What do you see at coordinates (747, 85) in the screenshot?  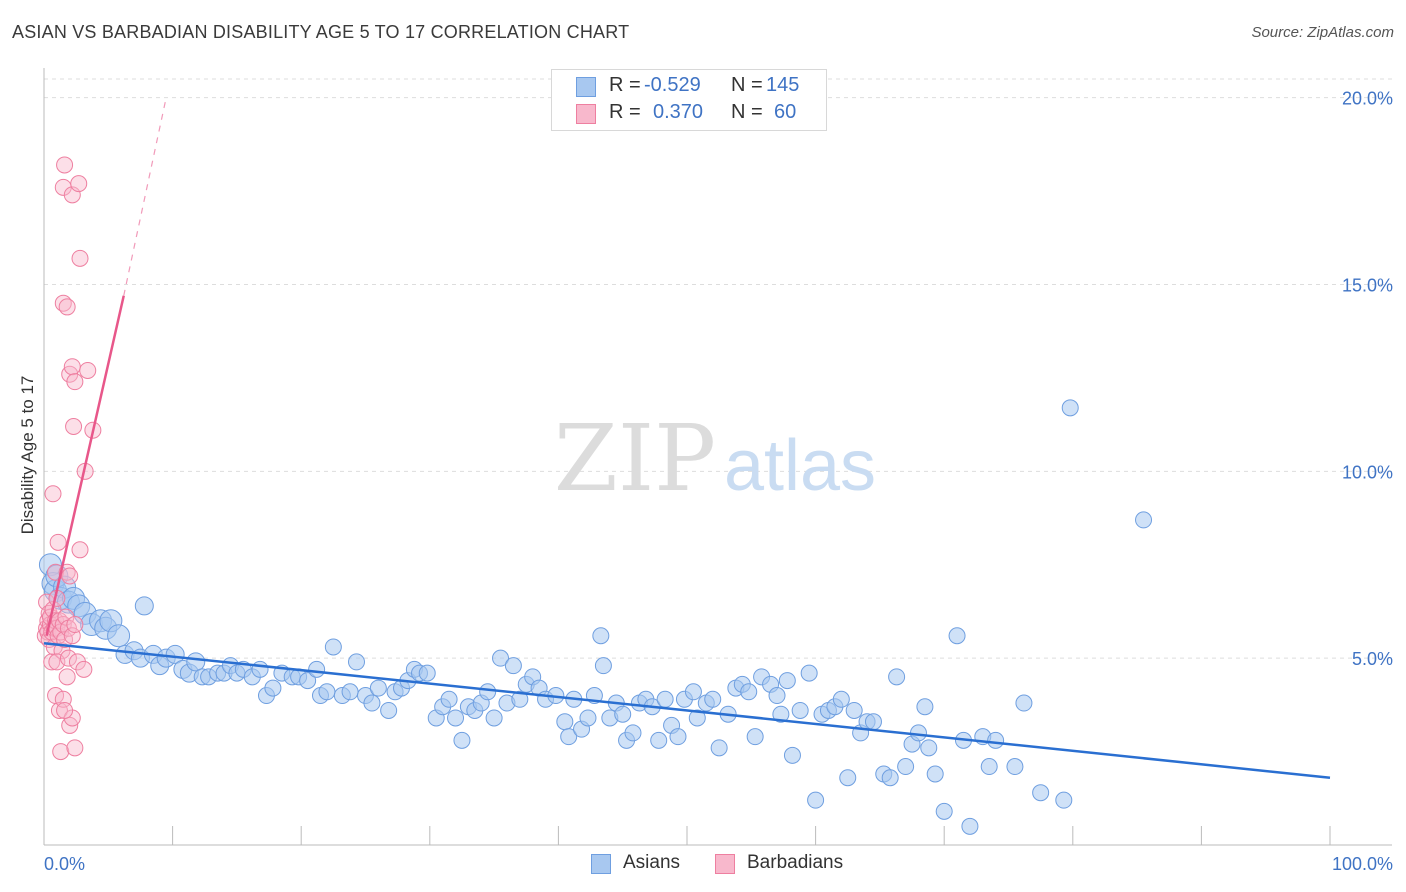 I see `asian-n-label: N =` at bounding box center [747, 85].